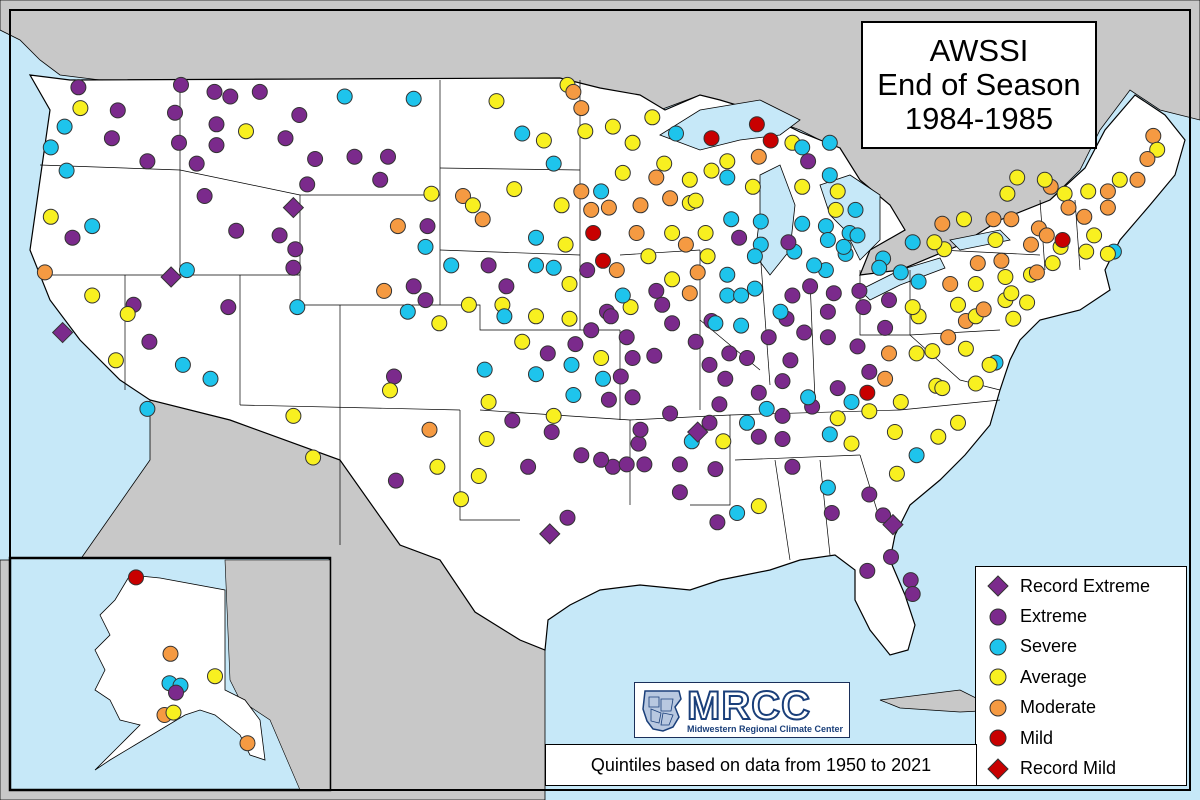 This screenshot has height=800, width=1200. I want to click on alaska-station-markers, so click(192, 660).